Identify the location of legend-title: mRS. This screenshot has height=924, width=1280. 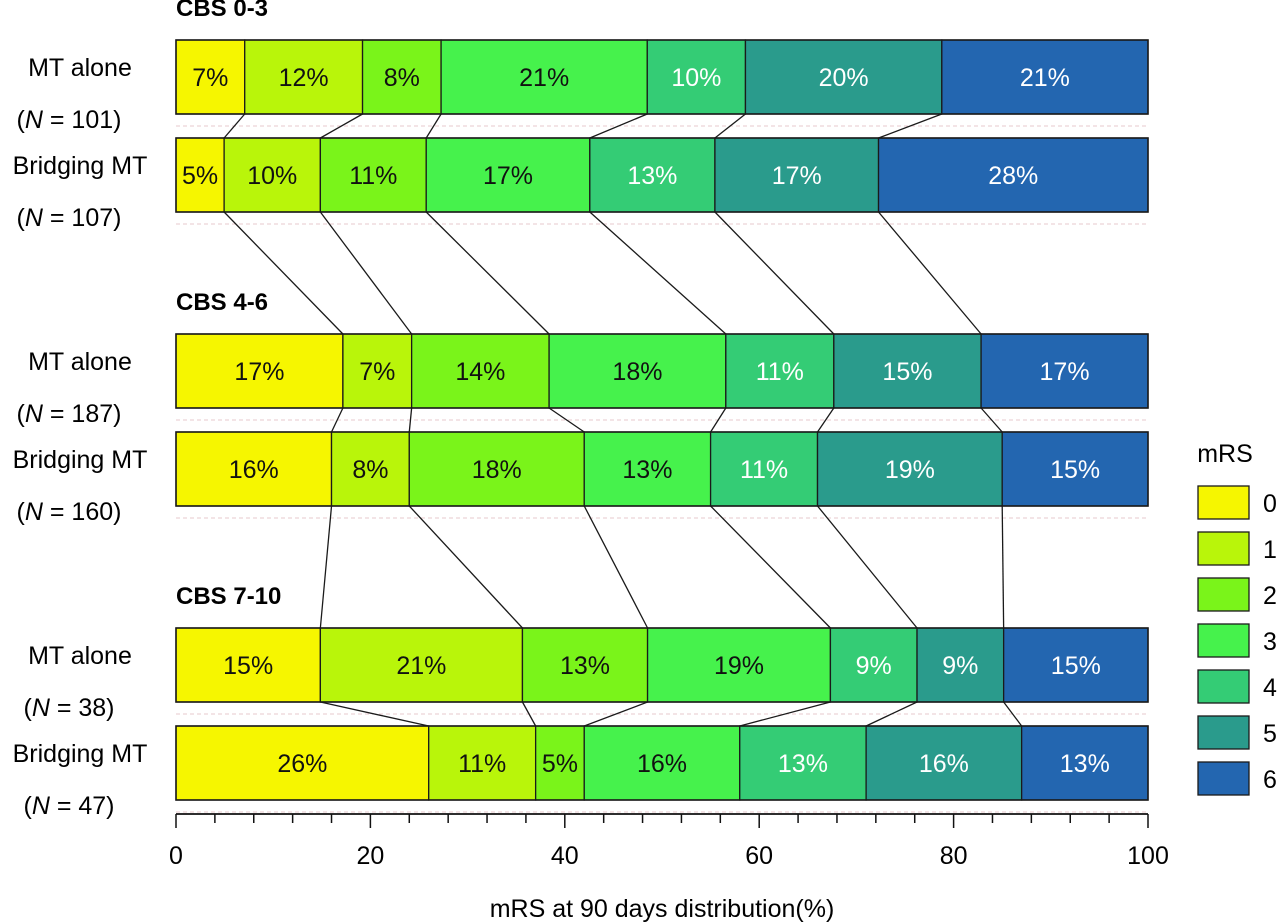
(1225, 454).